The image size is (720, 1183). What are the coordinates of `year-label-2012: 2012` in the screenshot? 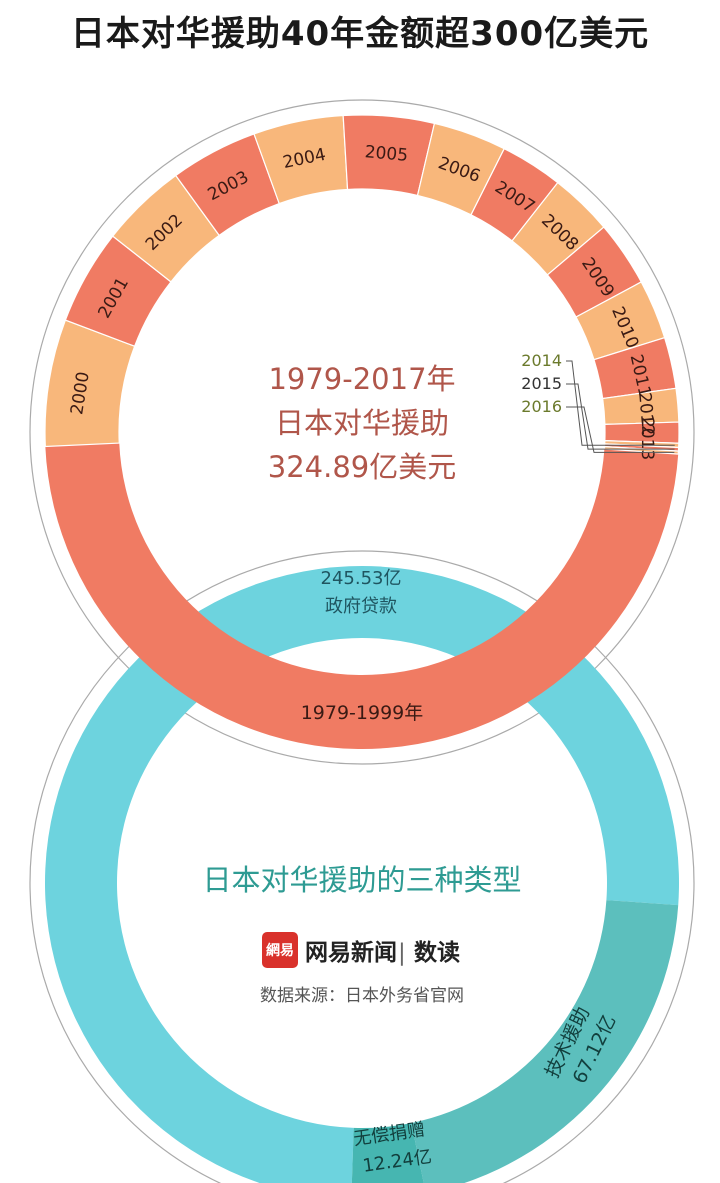 It's located at (646, 413).